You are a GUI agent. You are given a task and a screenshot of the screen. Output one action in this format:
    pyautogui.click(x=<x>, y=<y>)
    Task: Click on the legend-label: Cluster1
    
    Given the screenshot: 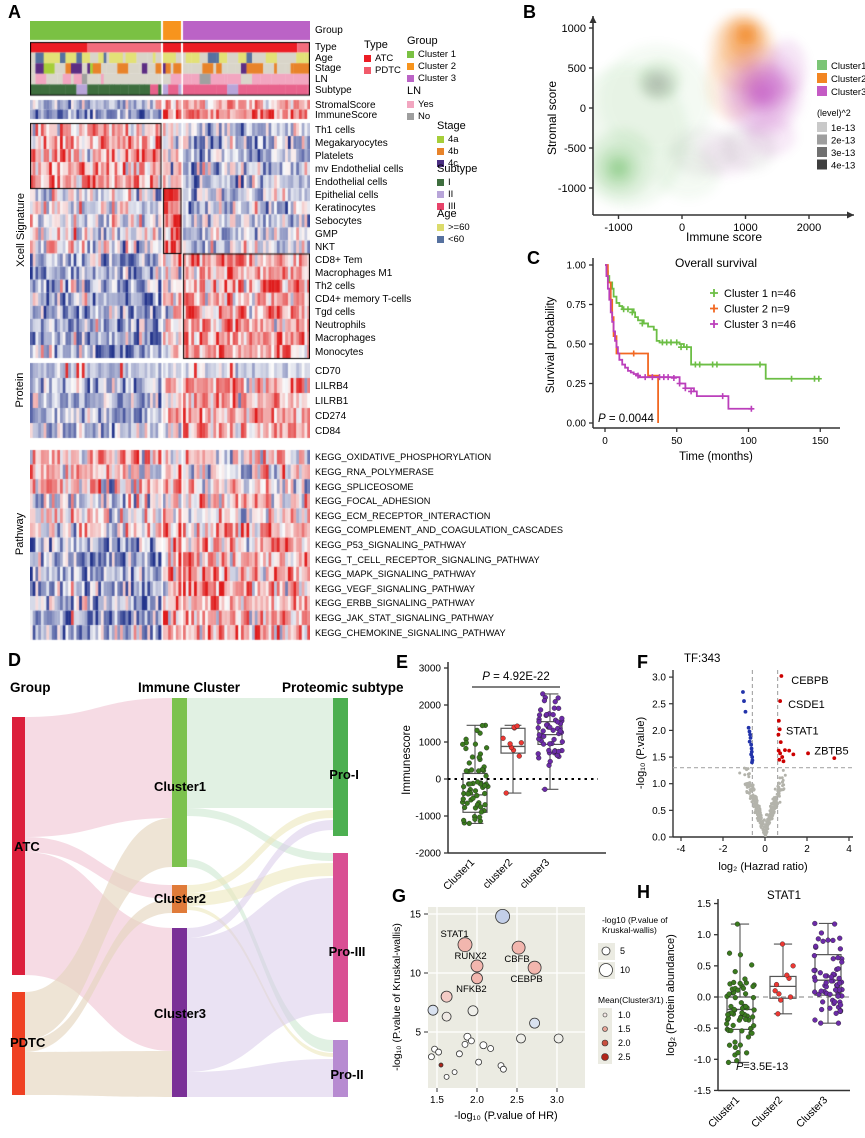 What is the action you would take?
    pyautogui.click(x=848, y=66)
    